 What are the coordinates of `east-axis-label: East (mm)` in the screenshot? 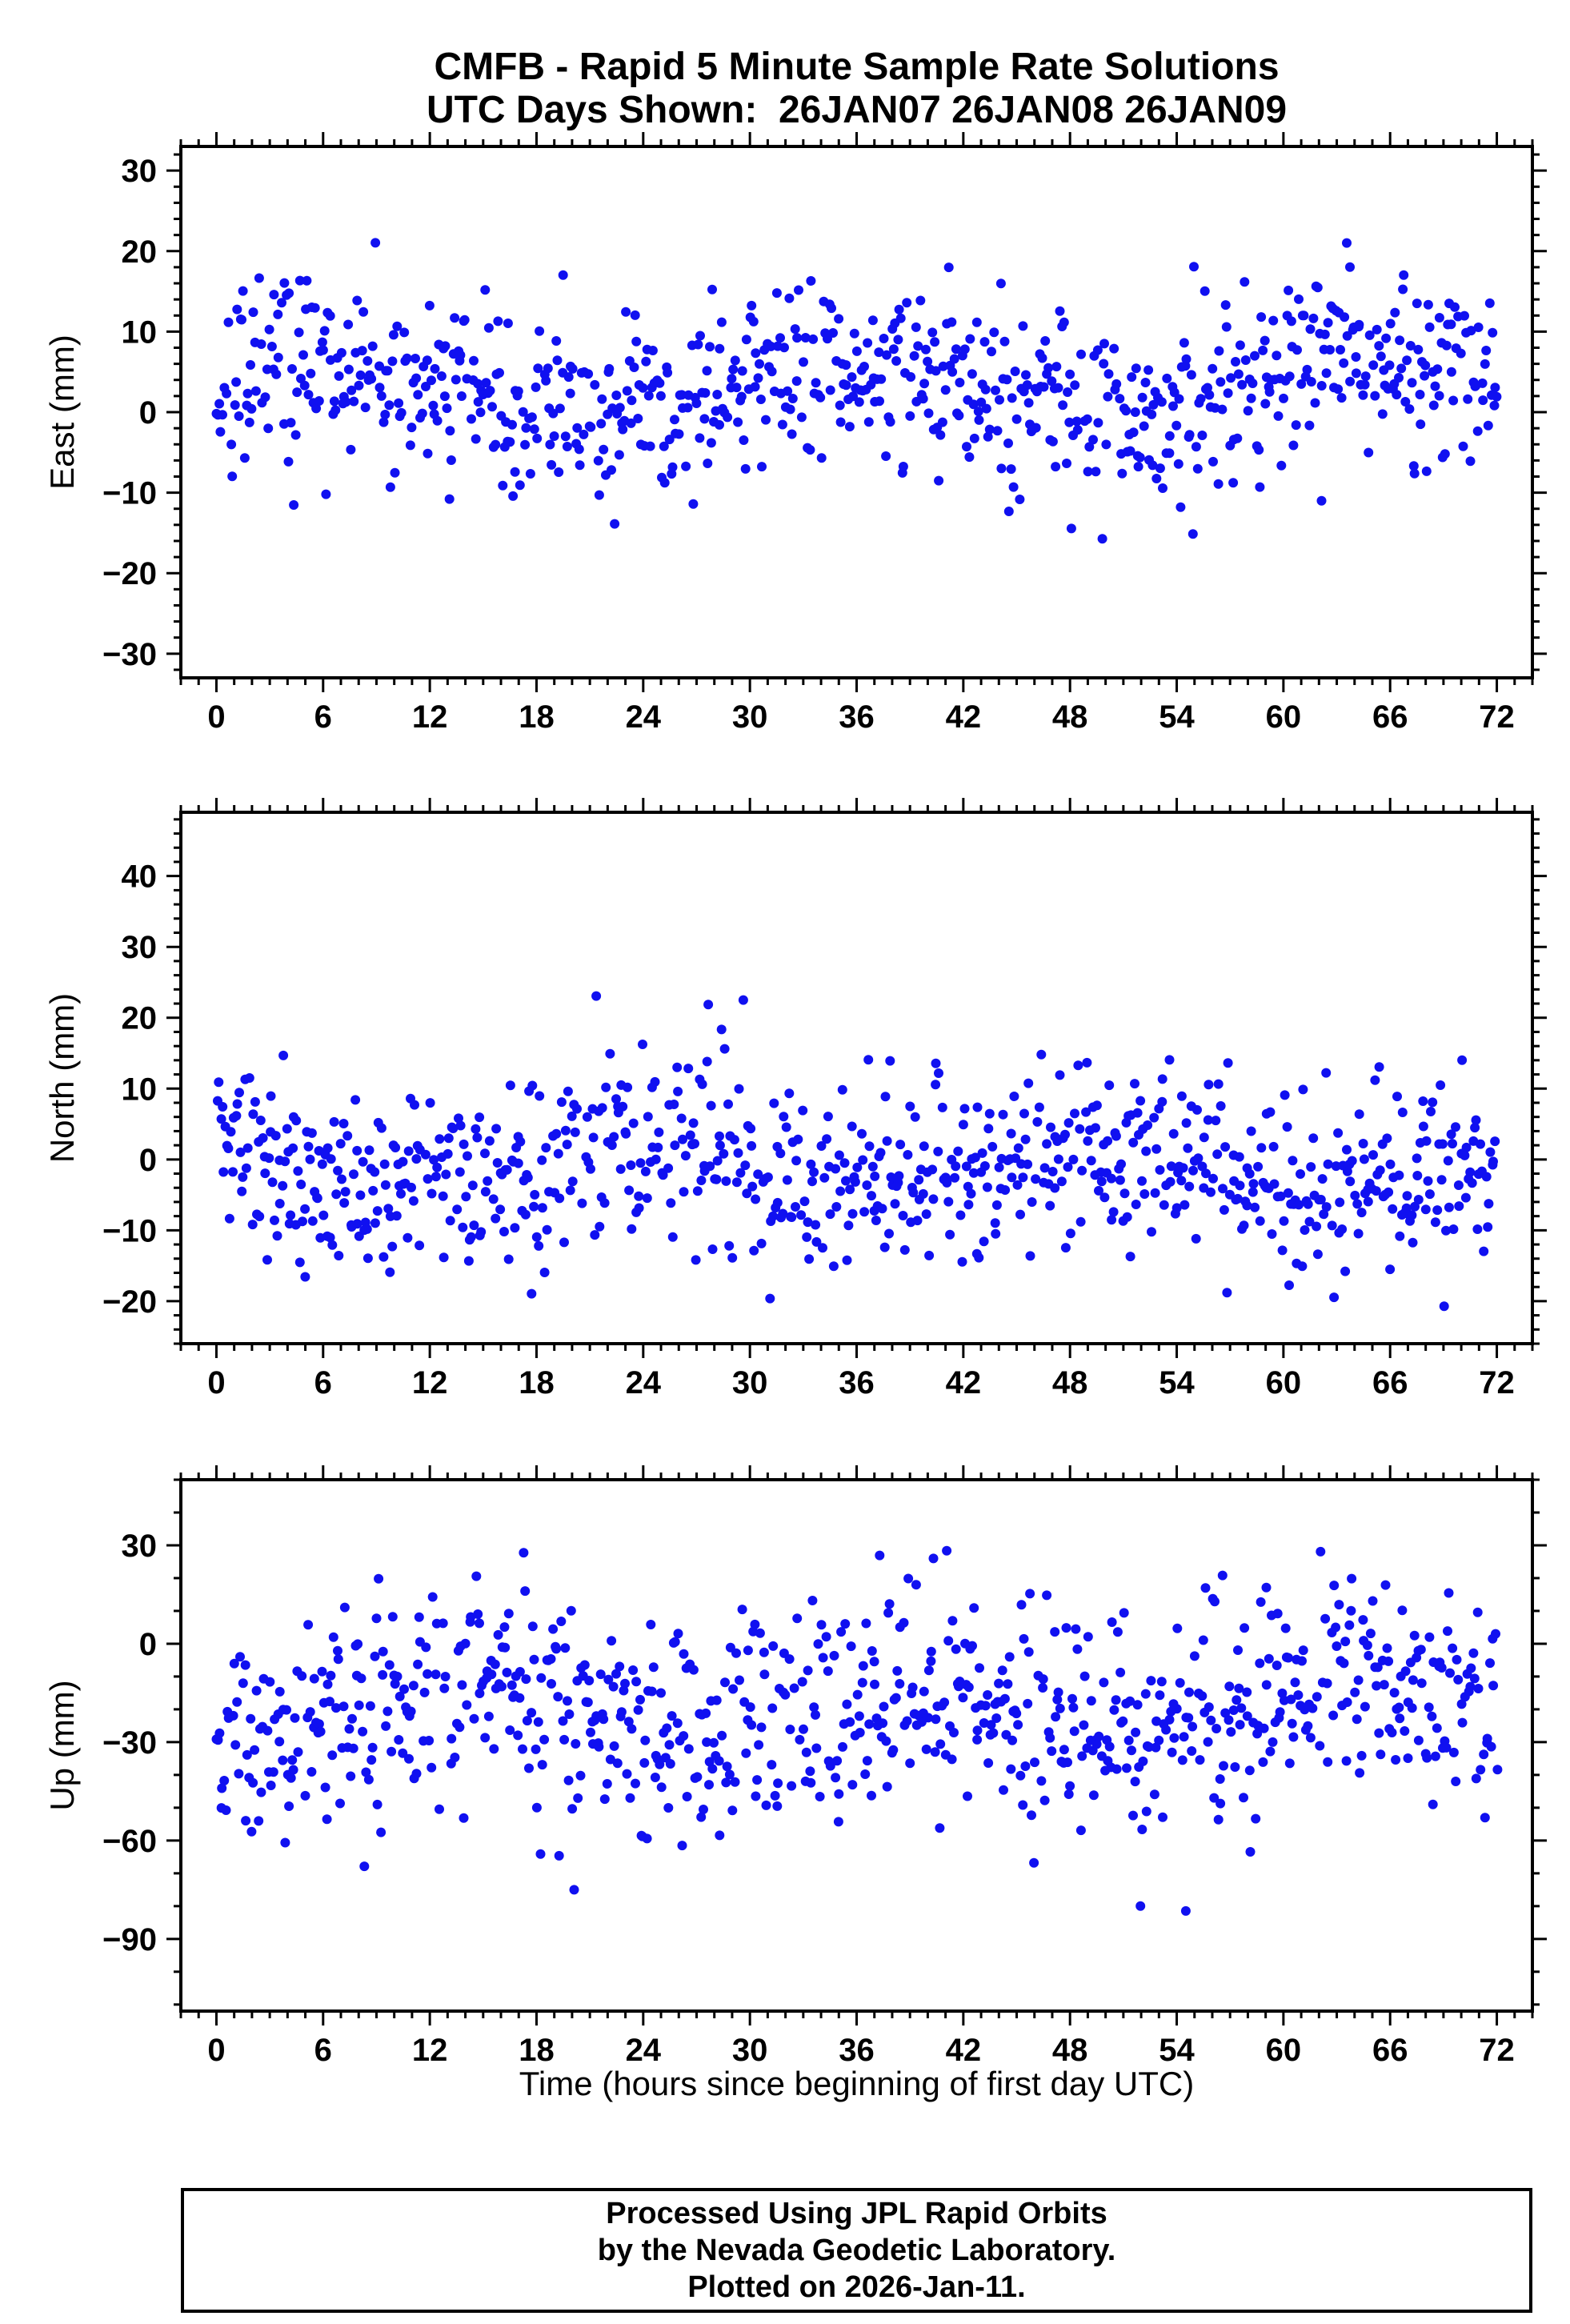 It's located at (62, 413).